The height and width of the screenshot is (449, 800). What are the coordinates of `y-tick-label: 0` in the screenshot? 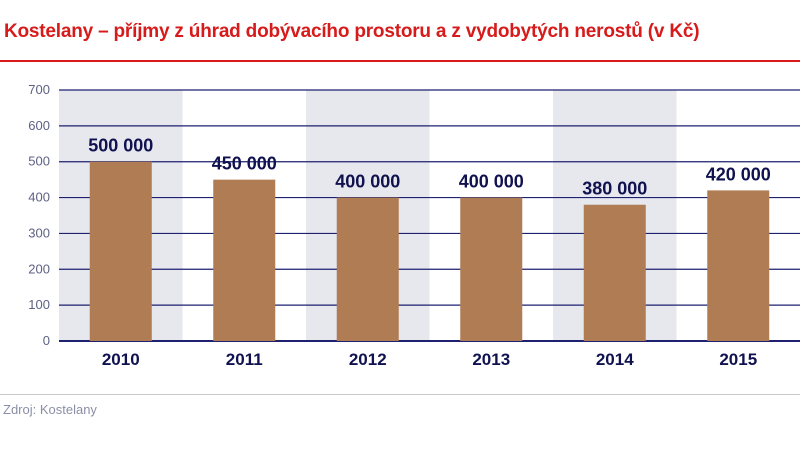 It's located at (46, 340).